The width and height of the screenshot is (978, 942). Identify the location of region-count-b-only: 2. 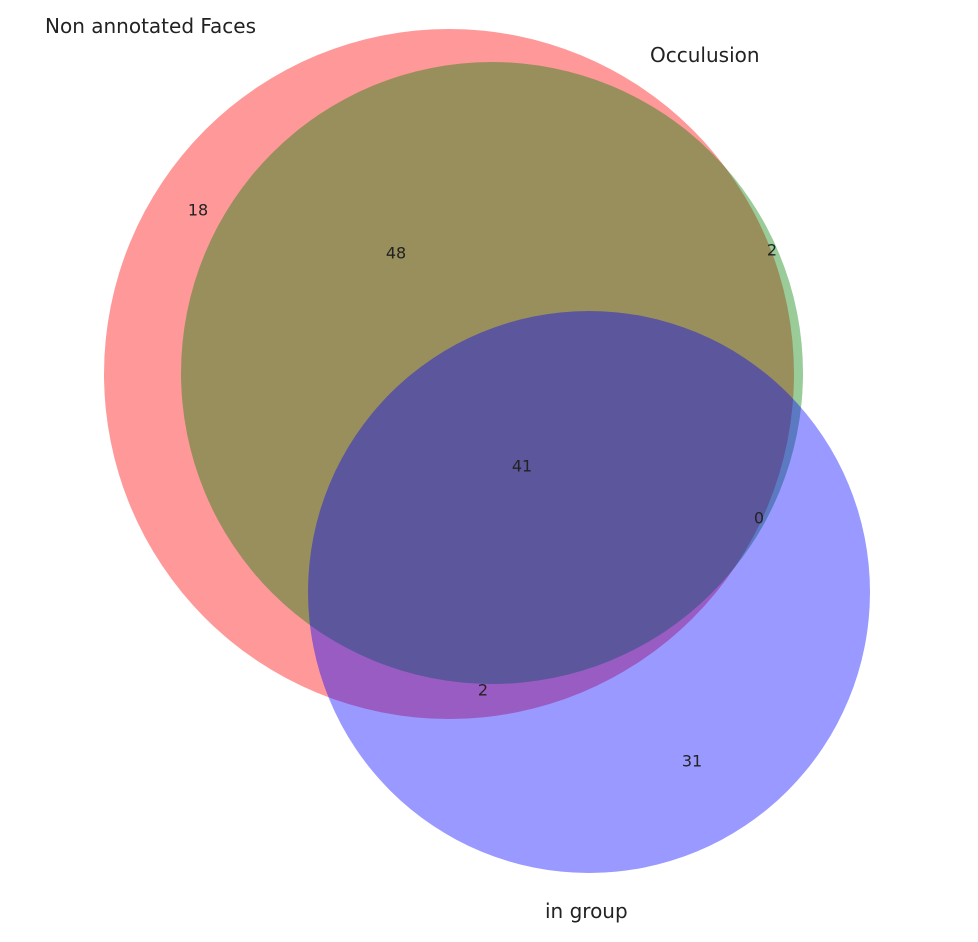
(772, 250).